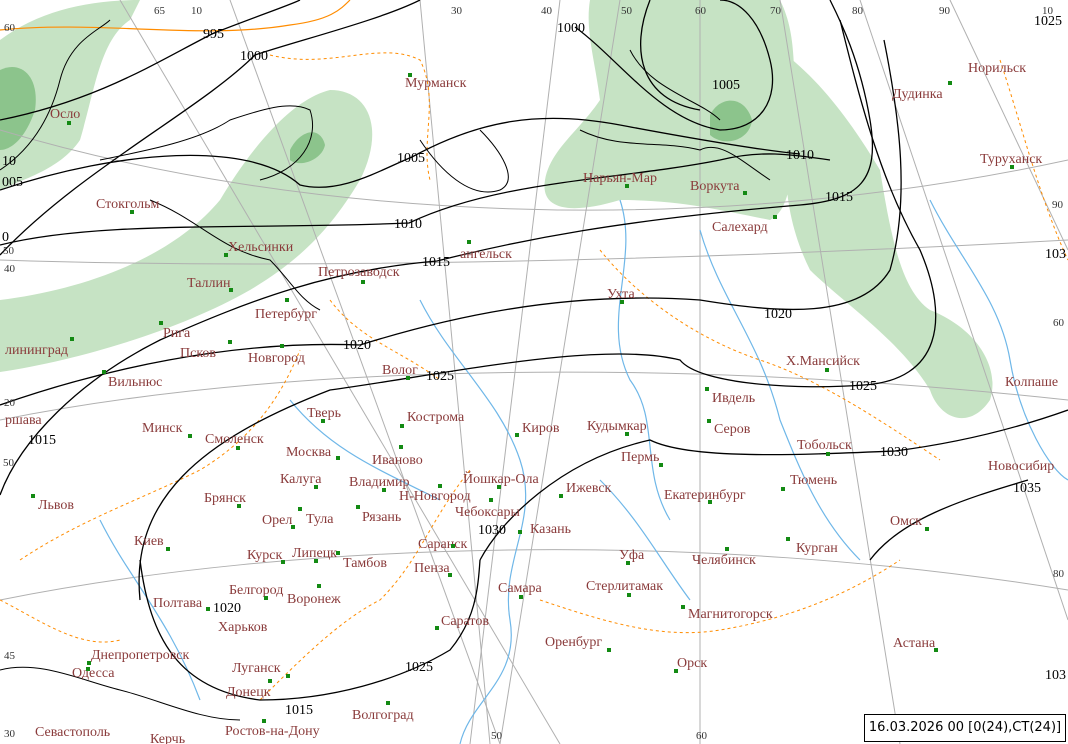 The image size is (1068, 744). Describe the element at coordinates (36, 350) in the screenshot. I see `city-label: лининград` at that location.